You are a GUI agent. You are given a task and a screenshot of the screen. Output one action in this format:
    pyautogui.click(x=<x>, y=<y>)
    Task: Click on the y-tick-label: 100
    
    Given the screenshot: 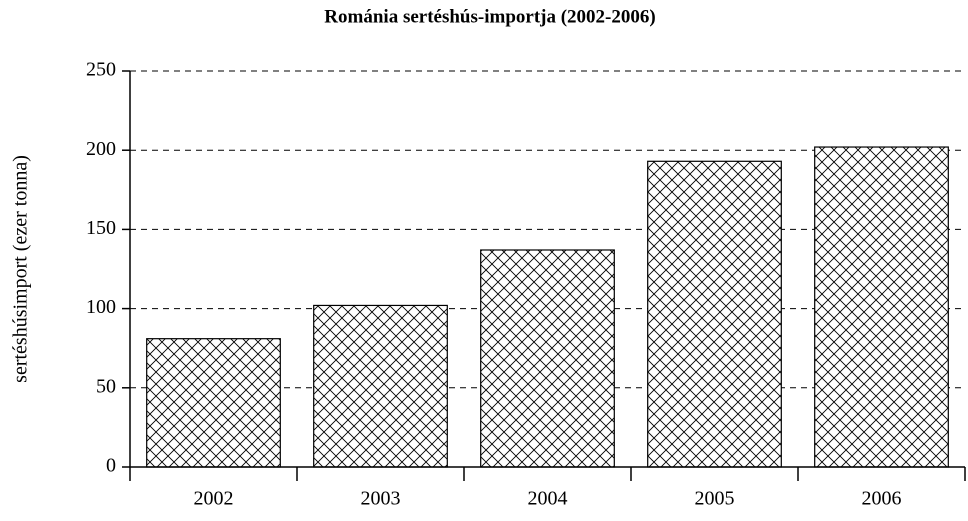 What is the action you would take?
    pyautogui.click(x=101, y=307)
    